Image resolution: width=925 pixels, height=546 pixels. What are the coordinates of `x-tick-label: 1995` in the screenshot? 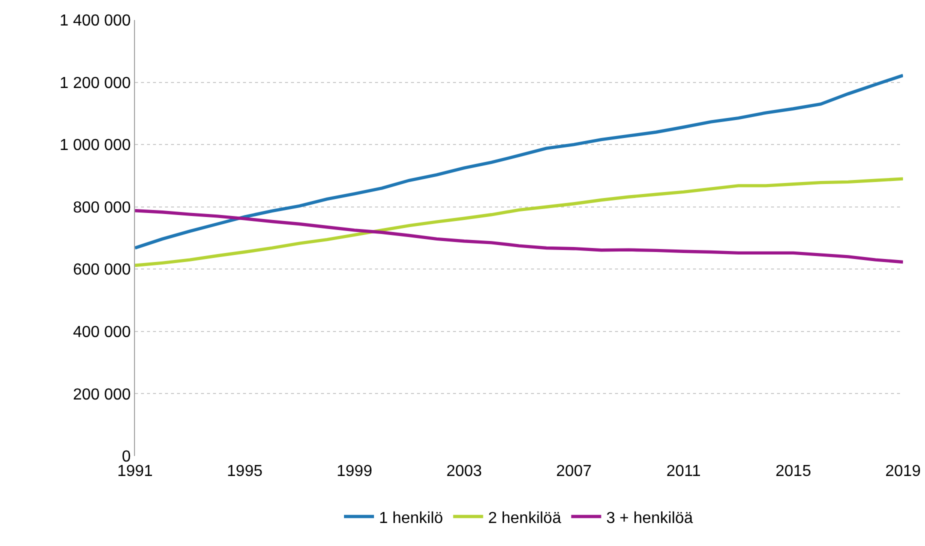 It's located at (244, 471).